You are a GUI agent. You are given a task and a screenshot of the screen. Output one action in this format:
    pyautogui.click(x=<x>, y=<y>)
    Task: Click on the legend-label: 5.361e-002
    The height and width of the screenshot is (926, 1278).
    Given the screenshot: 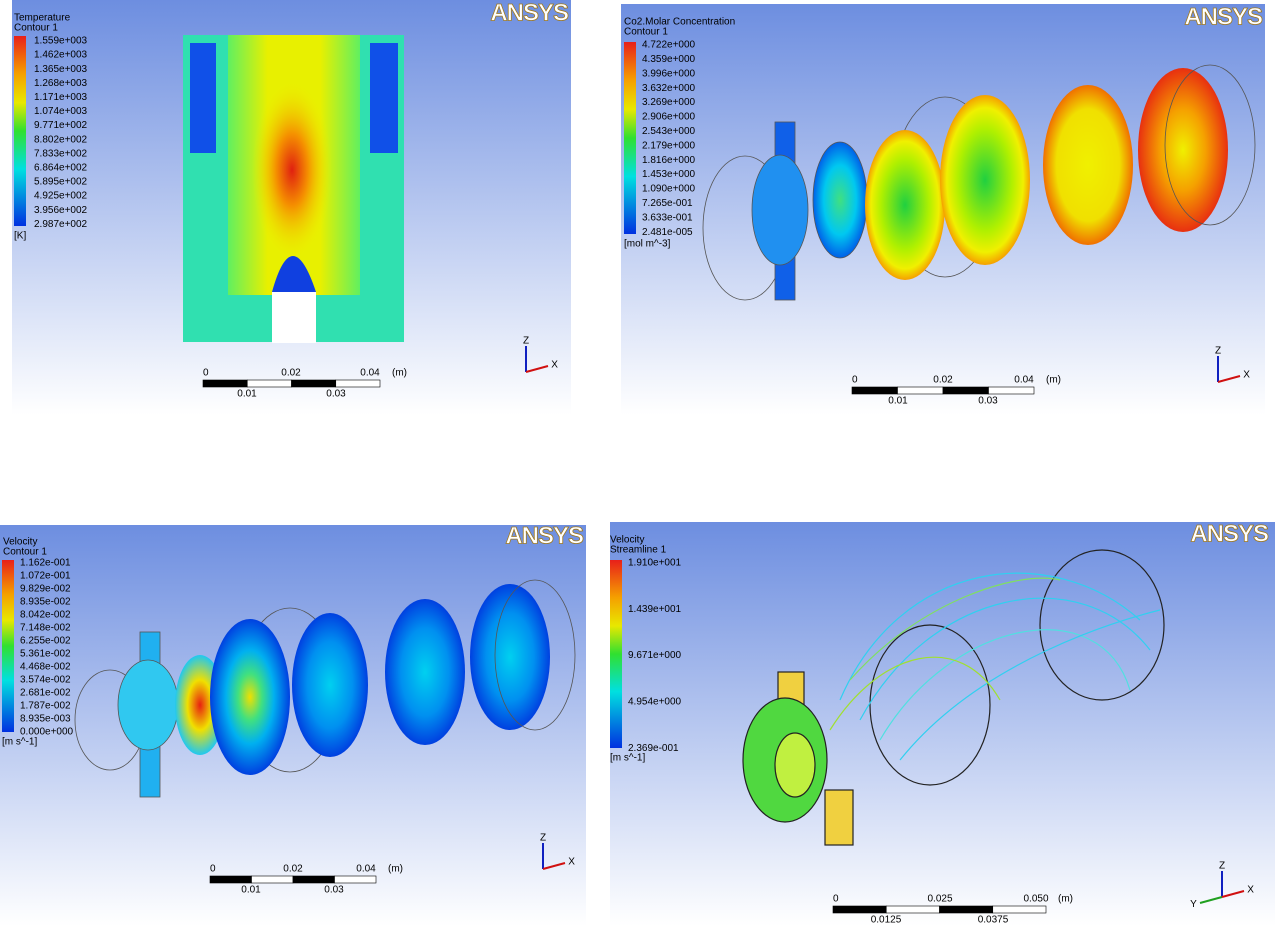 What is the action you would take?
    pyautogui.click(x=45, y=654)
    